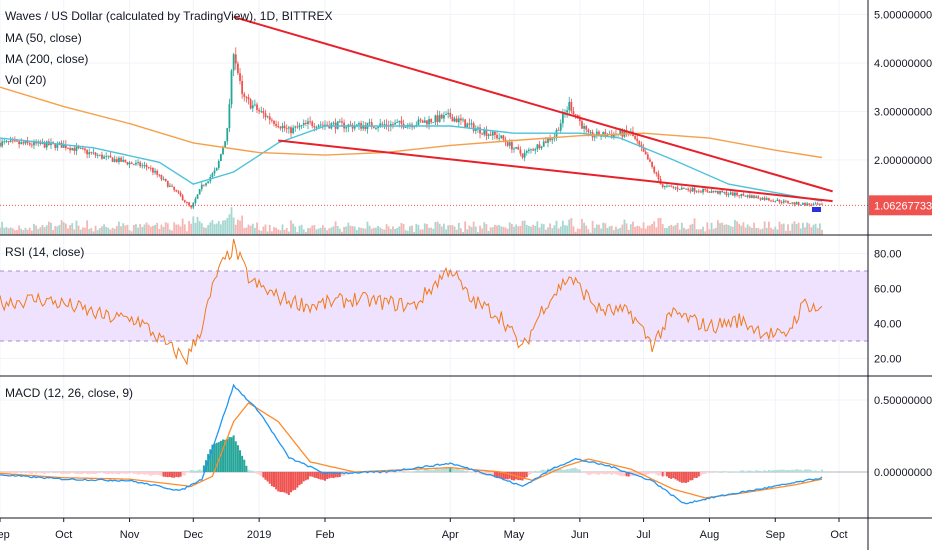 The height and width of the screenshot is (550, 932). What do you see at coordinates (324, 535) in the screenshot?
I see `time-tick-label: Feb` at bounding box center [324, 535].